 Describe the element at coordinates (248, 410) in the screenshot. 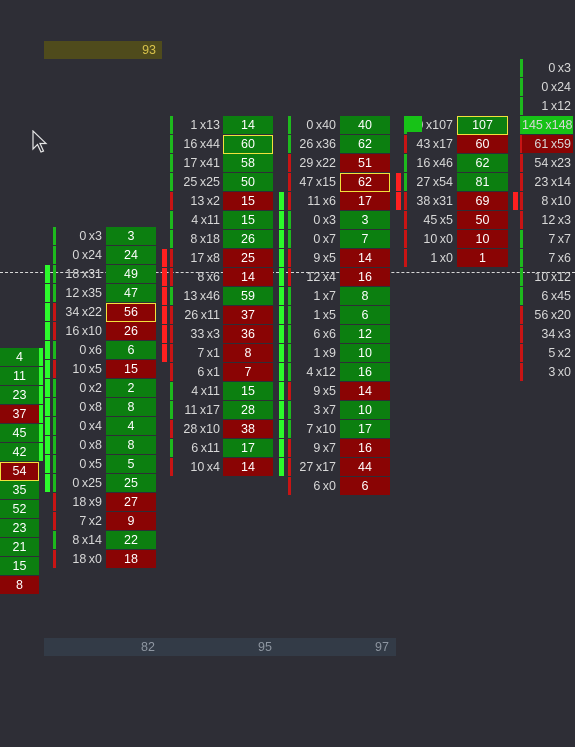

I see `delta-cell: 28` at that location.